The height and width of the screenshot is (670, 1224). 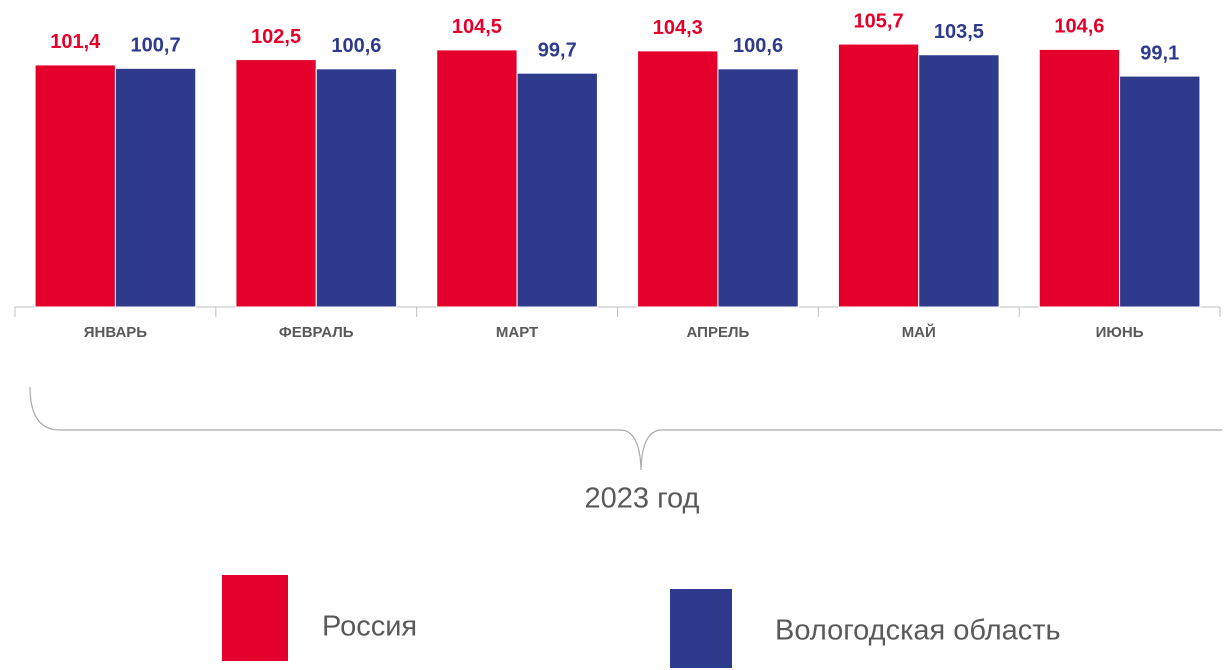 What do you see at coordinates (156, 46) in the screenshot?
I see `data-label: 100,7` at bounding box center [156, 46].